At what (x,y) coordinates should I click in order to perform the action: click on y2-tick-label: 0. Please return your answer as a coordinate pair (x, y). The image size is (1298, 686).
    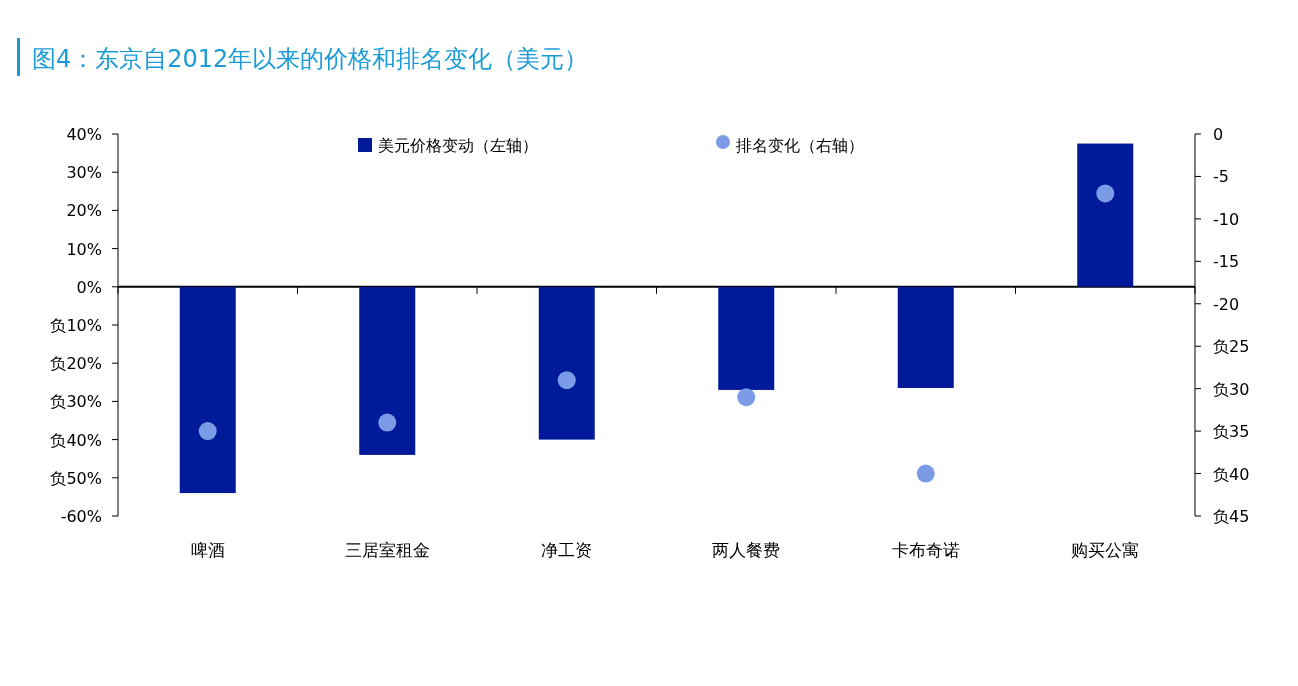
    Looking at the image, I should click on (1218, 134).